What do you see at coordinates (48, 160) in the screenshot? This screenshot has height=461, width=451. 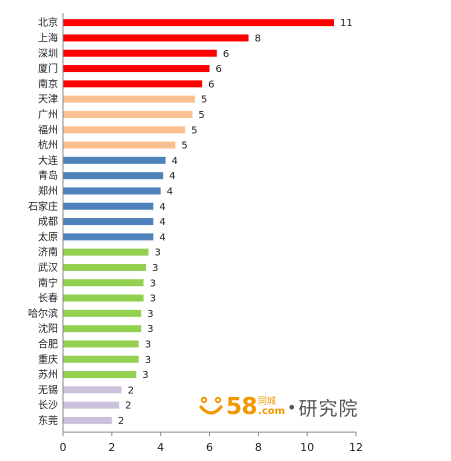 I see `category-label: 大连` at bounding box center [48, 160].